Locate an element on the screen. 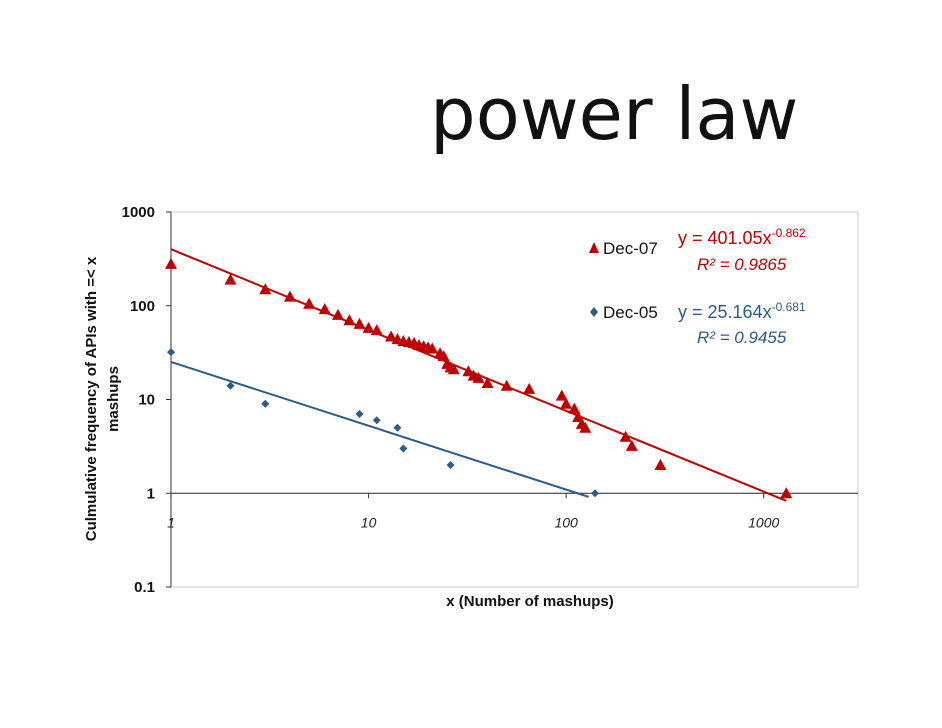 This screenshot has height=728, width=942. equation-dec-07: y = 401.05x-0.862 is located at coordinates (742, 237).